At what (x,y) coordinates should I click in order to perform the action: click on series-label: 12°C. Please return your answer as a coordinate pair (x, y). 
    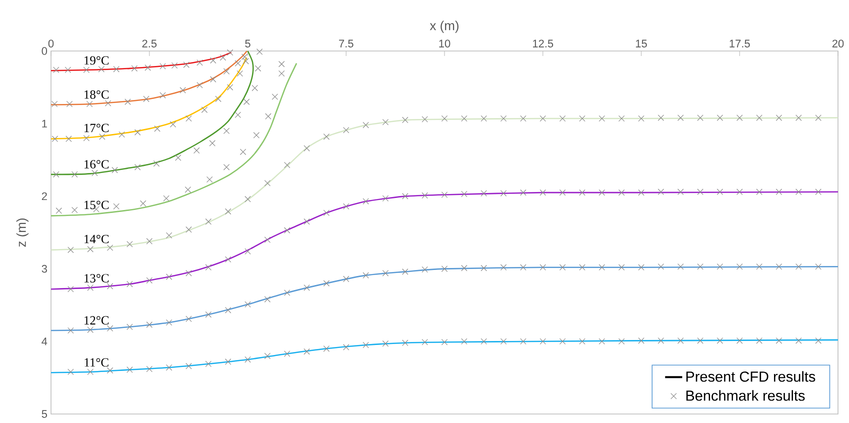
    Looking at the image, I should click on (96, 320).